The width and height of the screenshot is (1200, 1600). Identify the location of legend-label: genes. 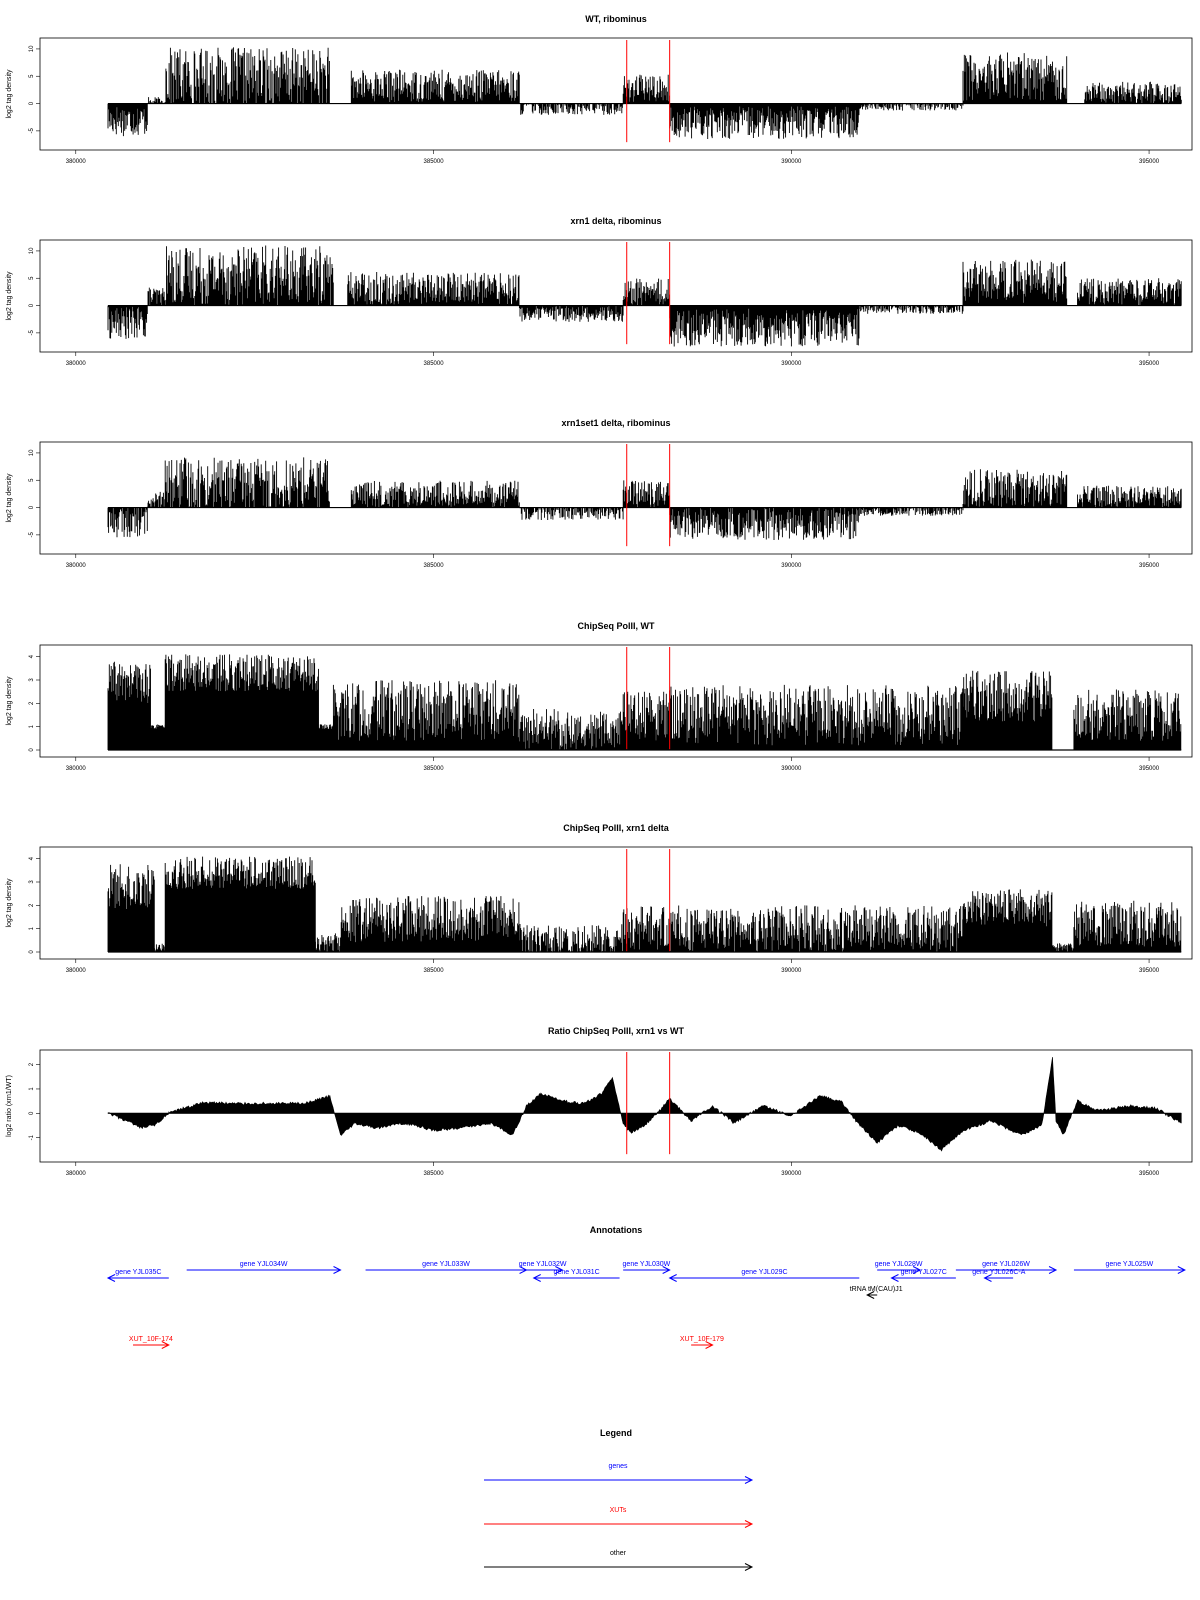
(618, 1466).